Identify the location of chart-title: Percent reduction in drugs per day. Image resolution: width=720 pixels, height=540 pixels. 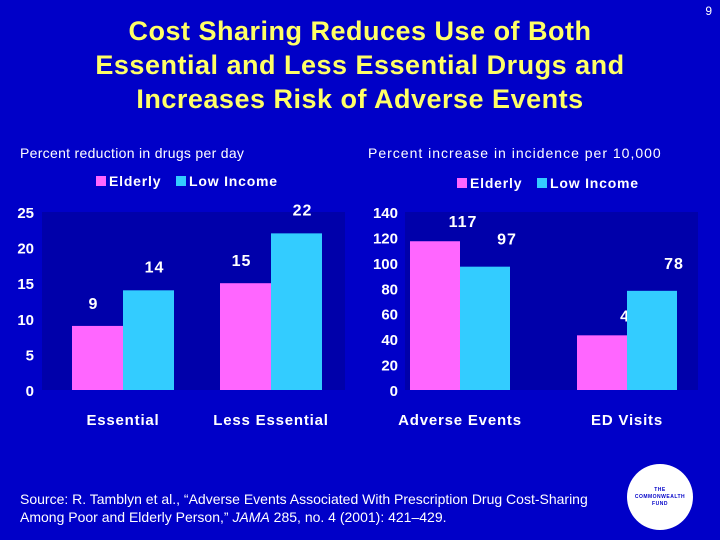
(132, 153).